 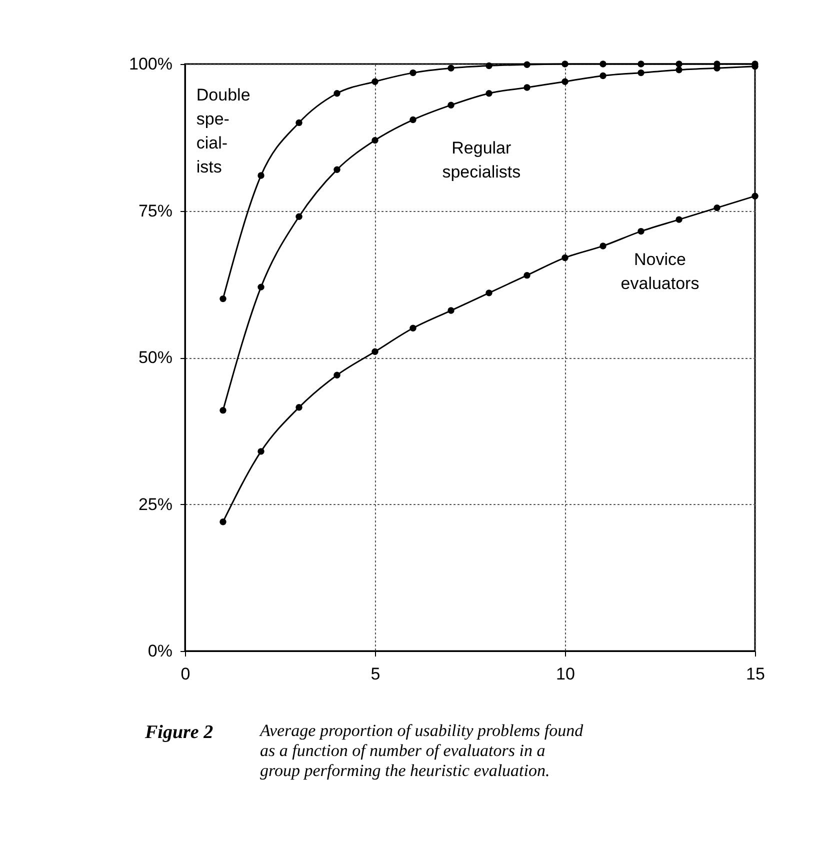 I want to click on y-tick-label: 0%, so click(x=160, y=651).